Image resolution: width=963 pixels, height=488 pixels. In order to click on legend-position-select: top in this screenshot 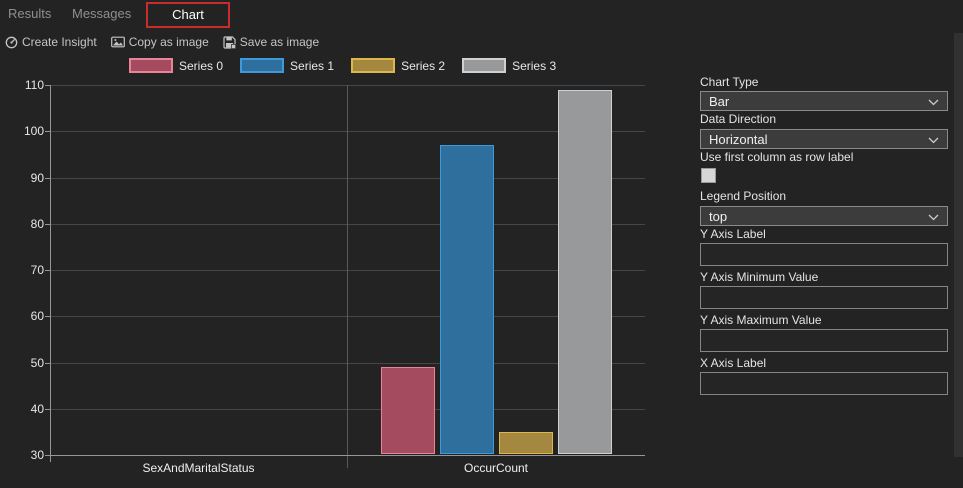, I will do `click(824, 216)`.